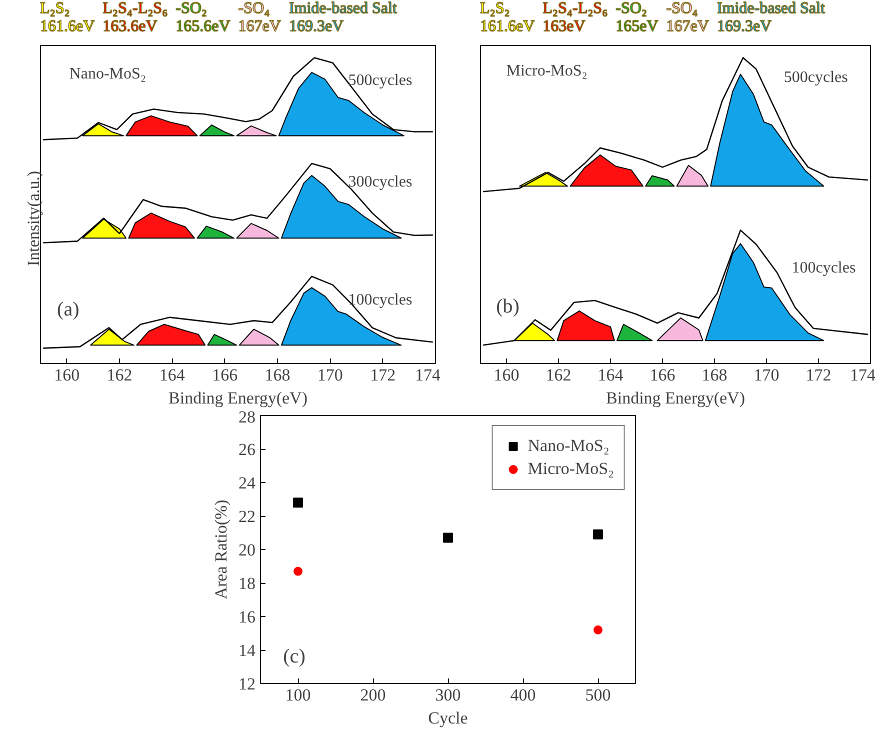 The image size is (875, 752). Describe the element at coordinates (247, 617) in the screenshot. I see `y-tick-label: 16` at that location.